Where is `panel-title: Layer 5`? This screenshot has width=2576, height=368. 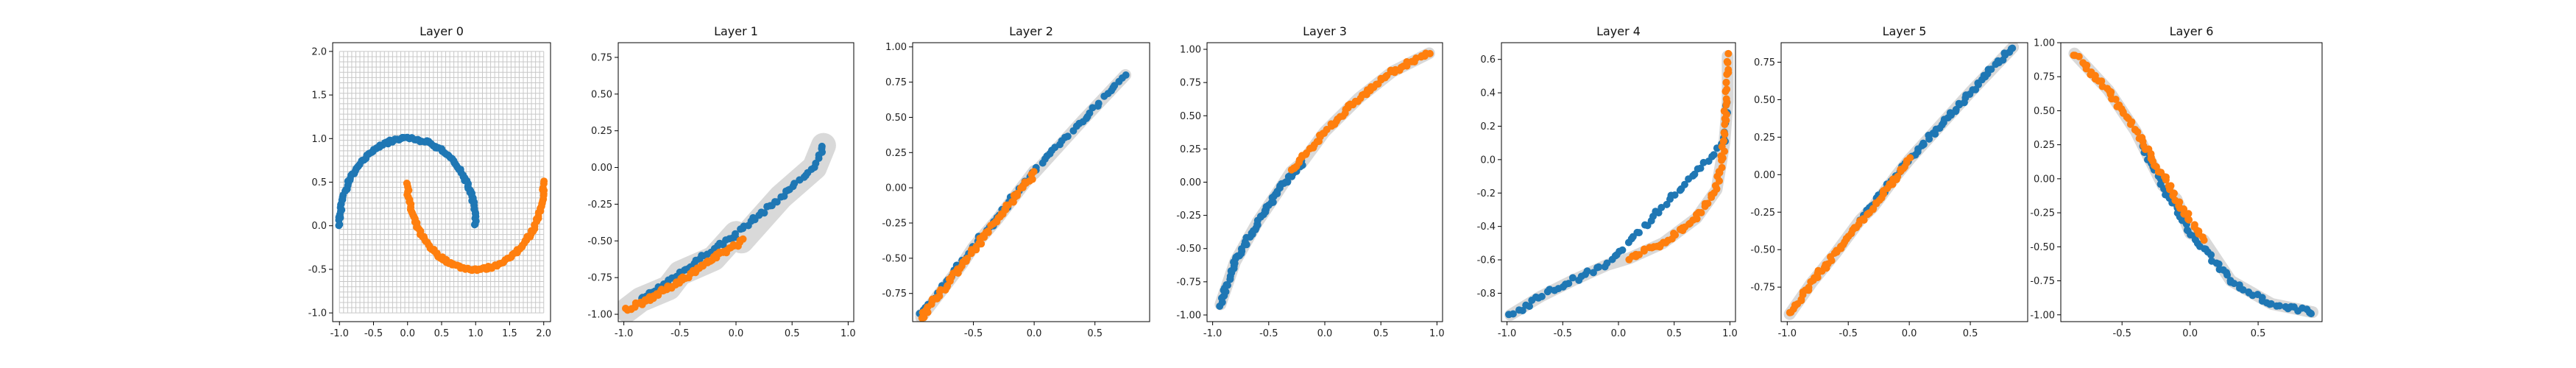 panel-title: Layer 5 is located at coordinates (1905, 31).